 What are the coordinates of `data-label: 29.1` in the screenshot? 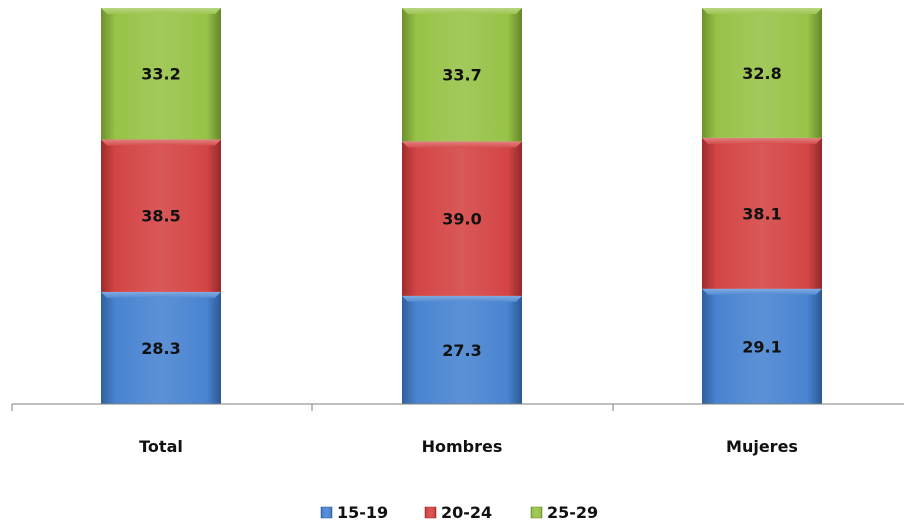 It's located at (761, 346).